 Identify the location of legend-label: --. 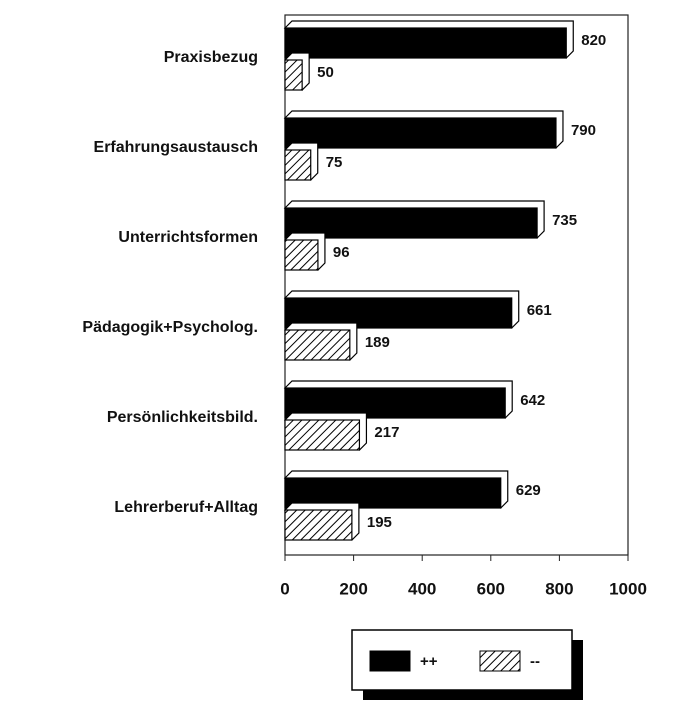
(535, 661).